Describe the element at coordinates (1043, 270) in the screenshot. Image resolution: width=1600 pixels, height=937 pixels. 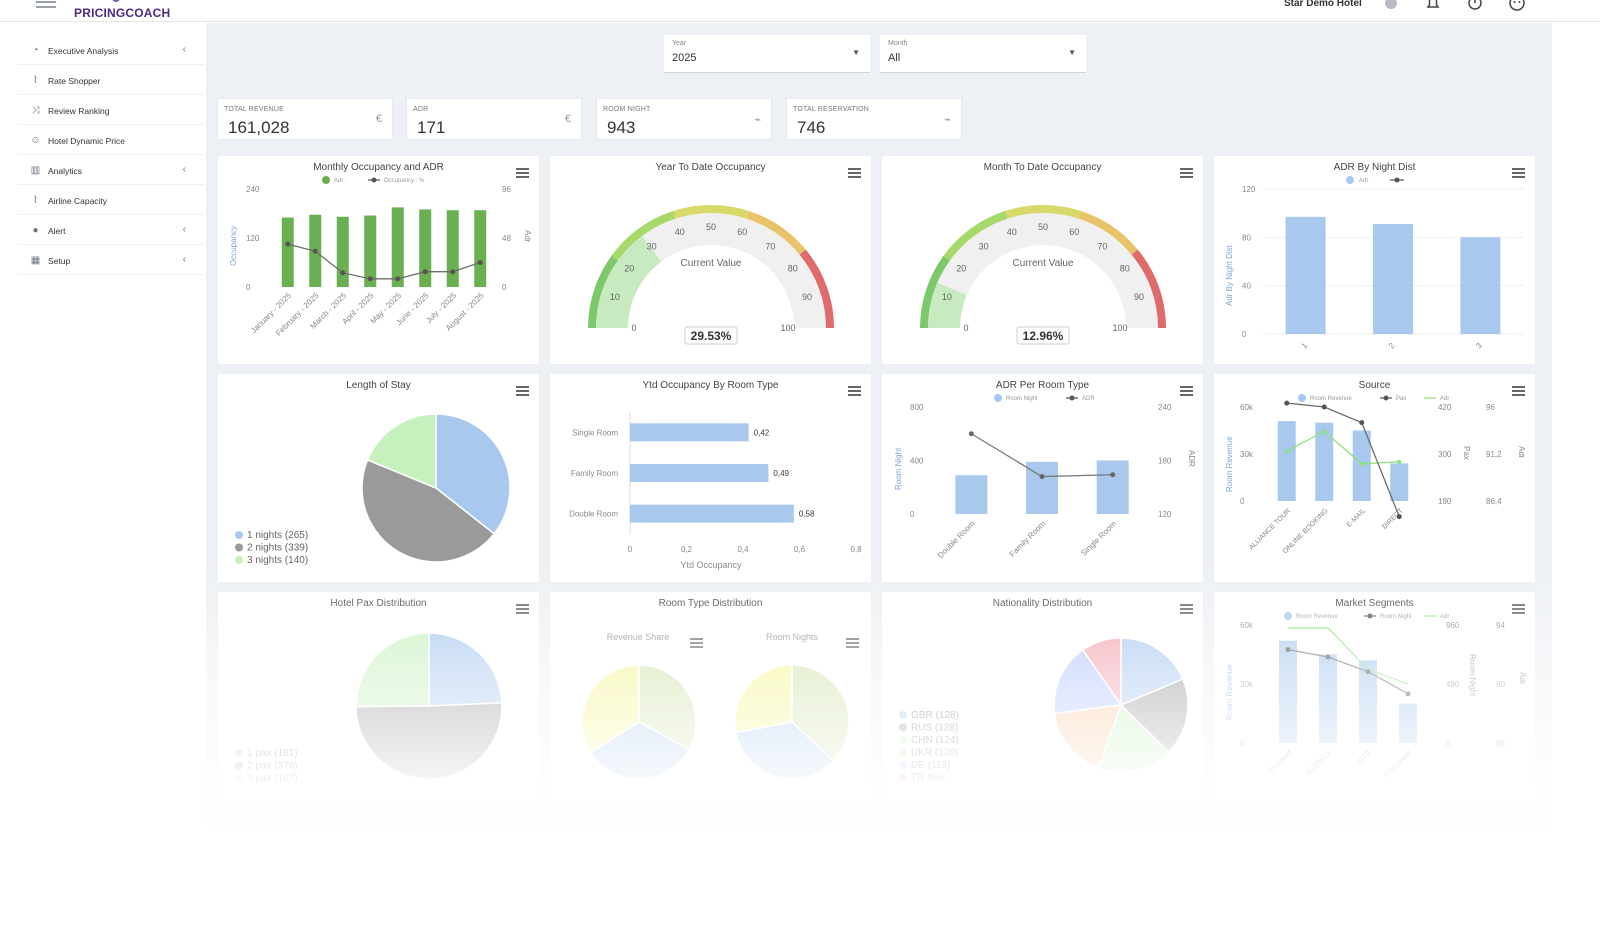
I see `gauge-track` at that location.